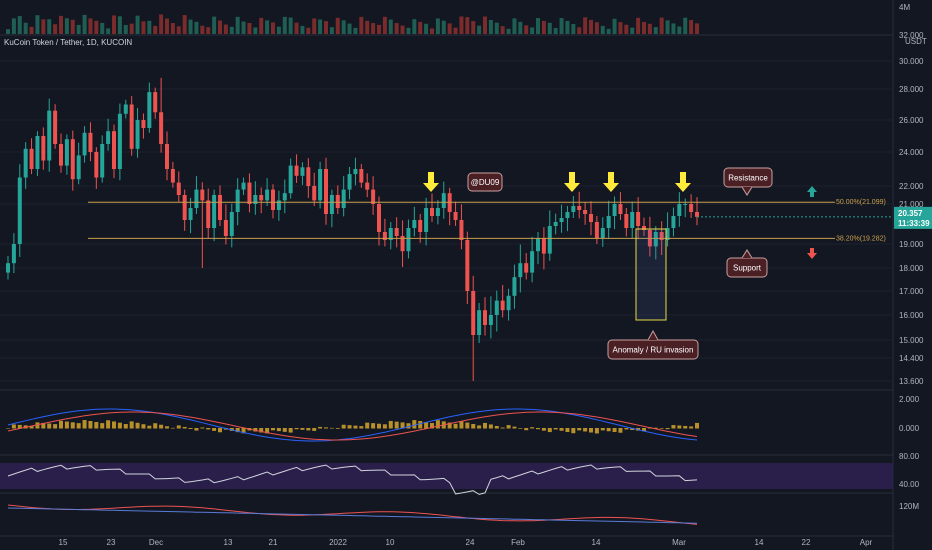  I want to click on down-arrow-icon, so click(431, 182).